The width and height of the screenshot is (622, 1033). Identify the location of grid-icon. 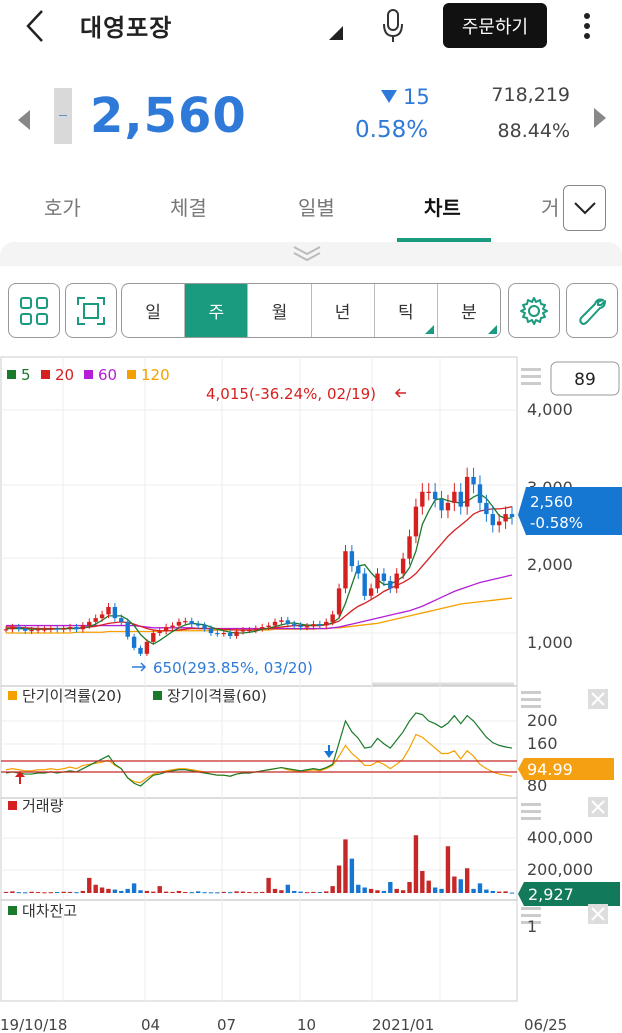
(34, 310).